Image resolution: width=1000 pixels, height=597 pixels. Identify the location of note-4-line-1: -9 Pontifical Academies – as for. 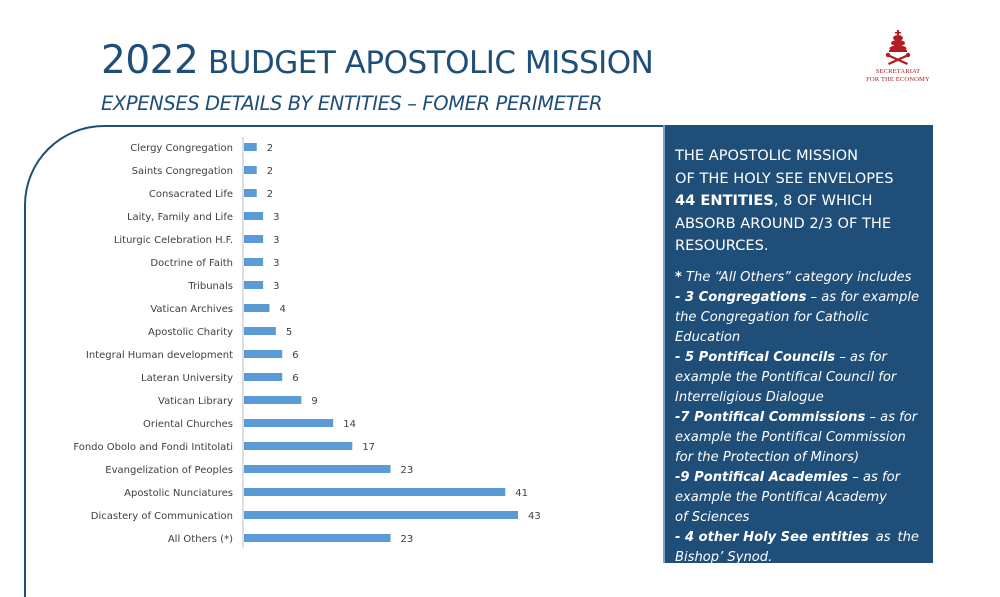
(797, 478).